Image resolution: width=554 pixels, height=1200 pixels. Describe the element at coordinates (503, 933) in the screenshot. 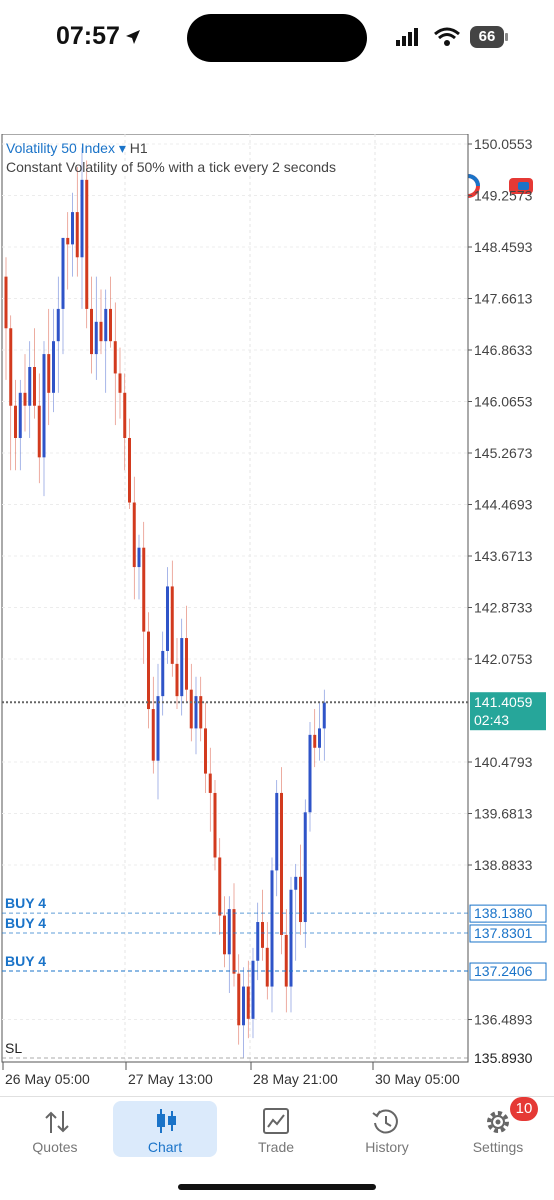

I see `level-price-label: 137.8301` at that location.